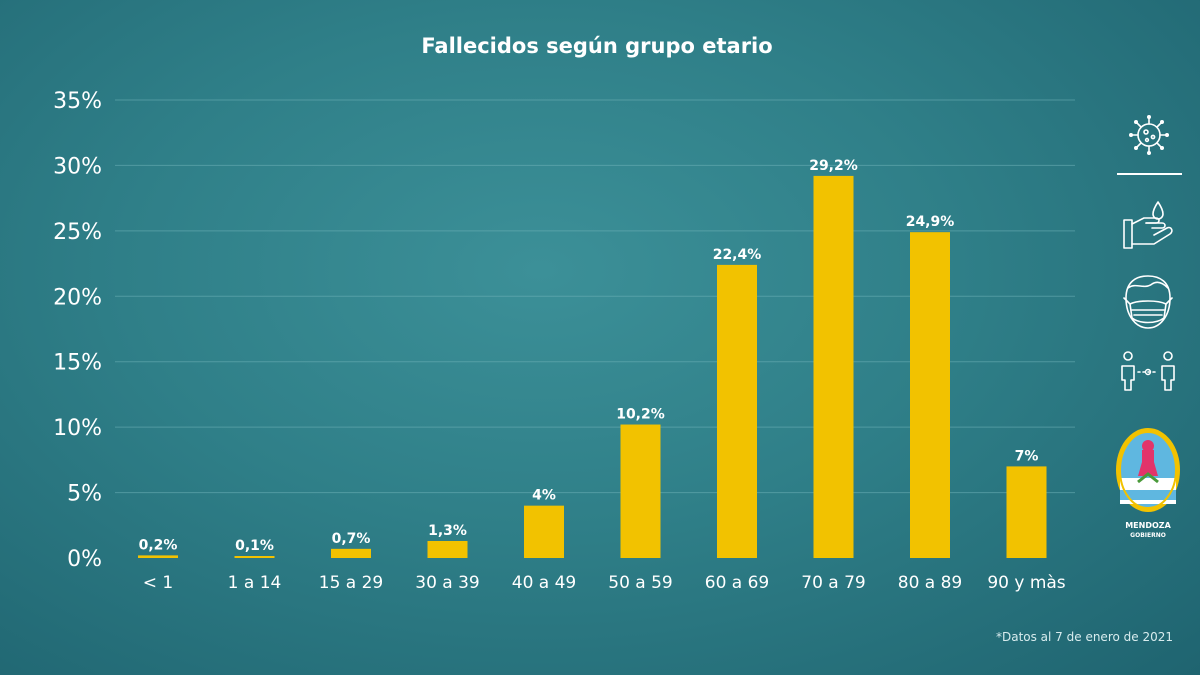 The height and width of the screenshot is (675, 1200). I want to click on x-tick-label: 1 a 14, so click(255, 583).